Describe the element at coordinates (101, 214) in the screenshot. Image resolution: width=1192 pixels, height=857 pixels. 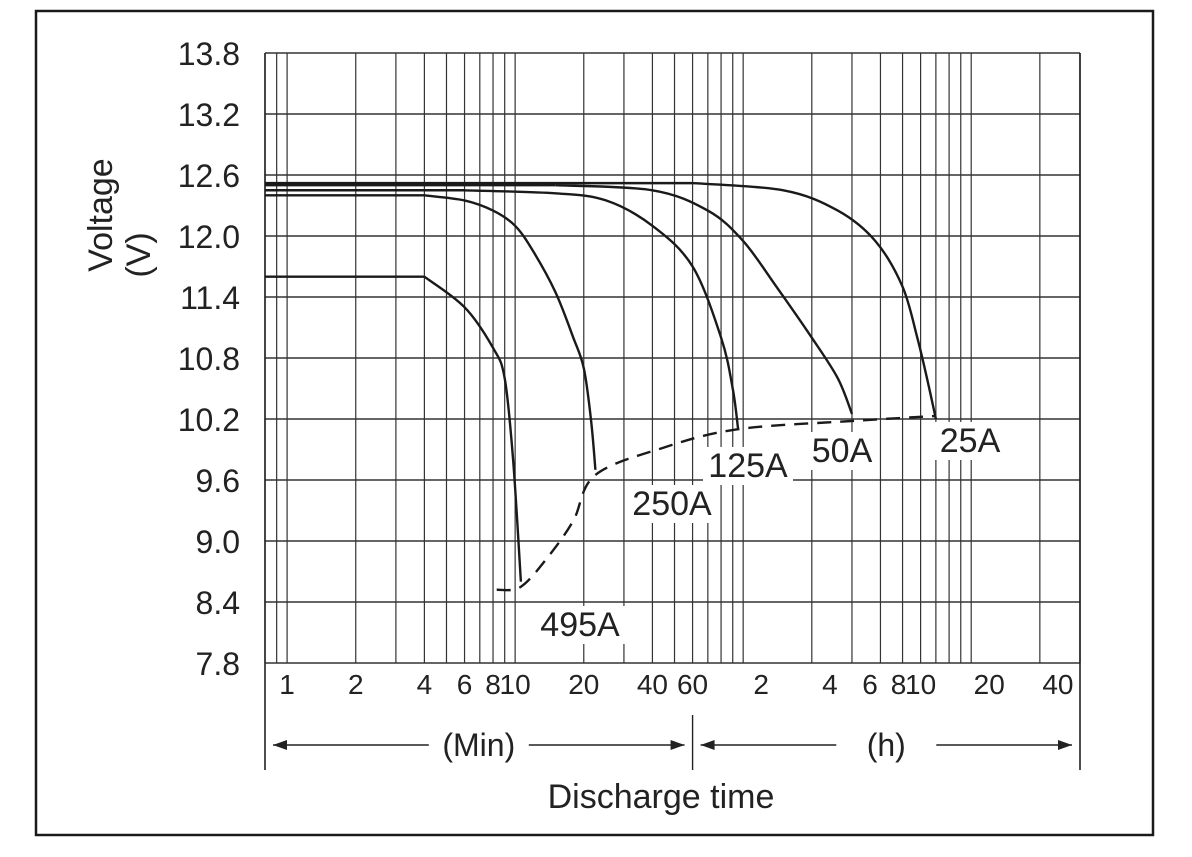
I see `y-axis-title: Voltage` at that location.